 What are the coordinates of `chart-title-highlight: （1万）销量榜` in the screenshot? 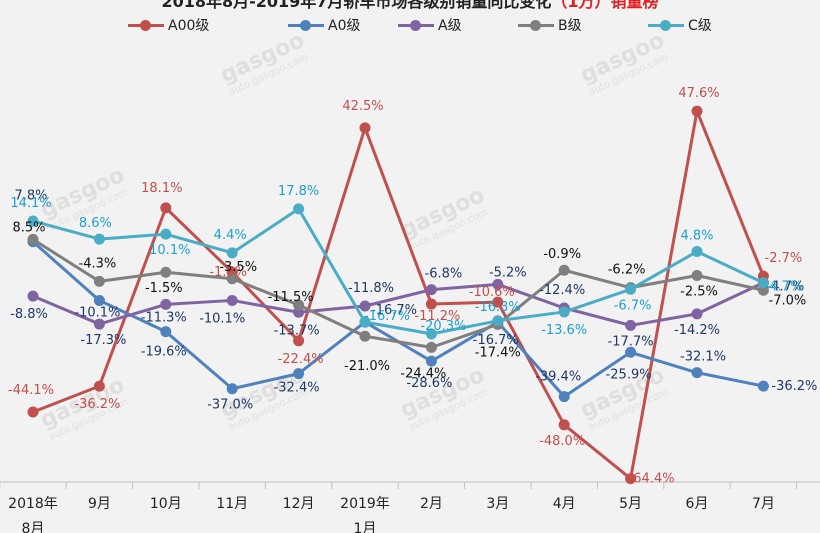 It's located at (605, 5).